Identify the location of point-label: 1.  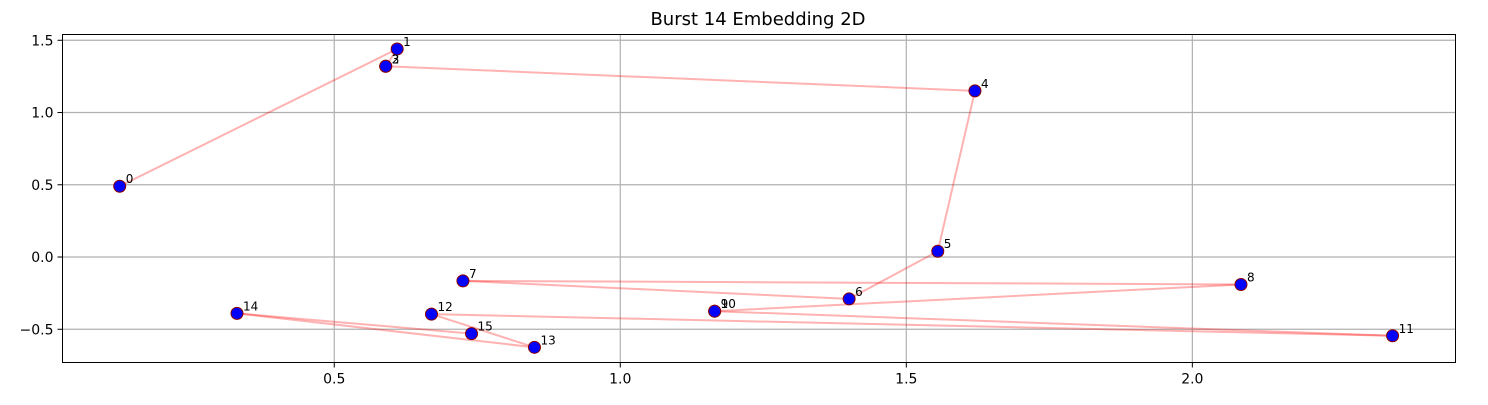
(407, 42).